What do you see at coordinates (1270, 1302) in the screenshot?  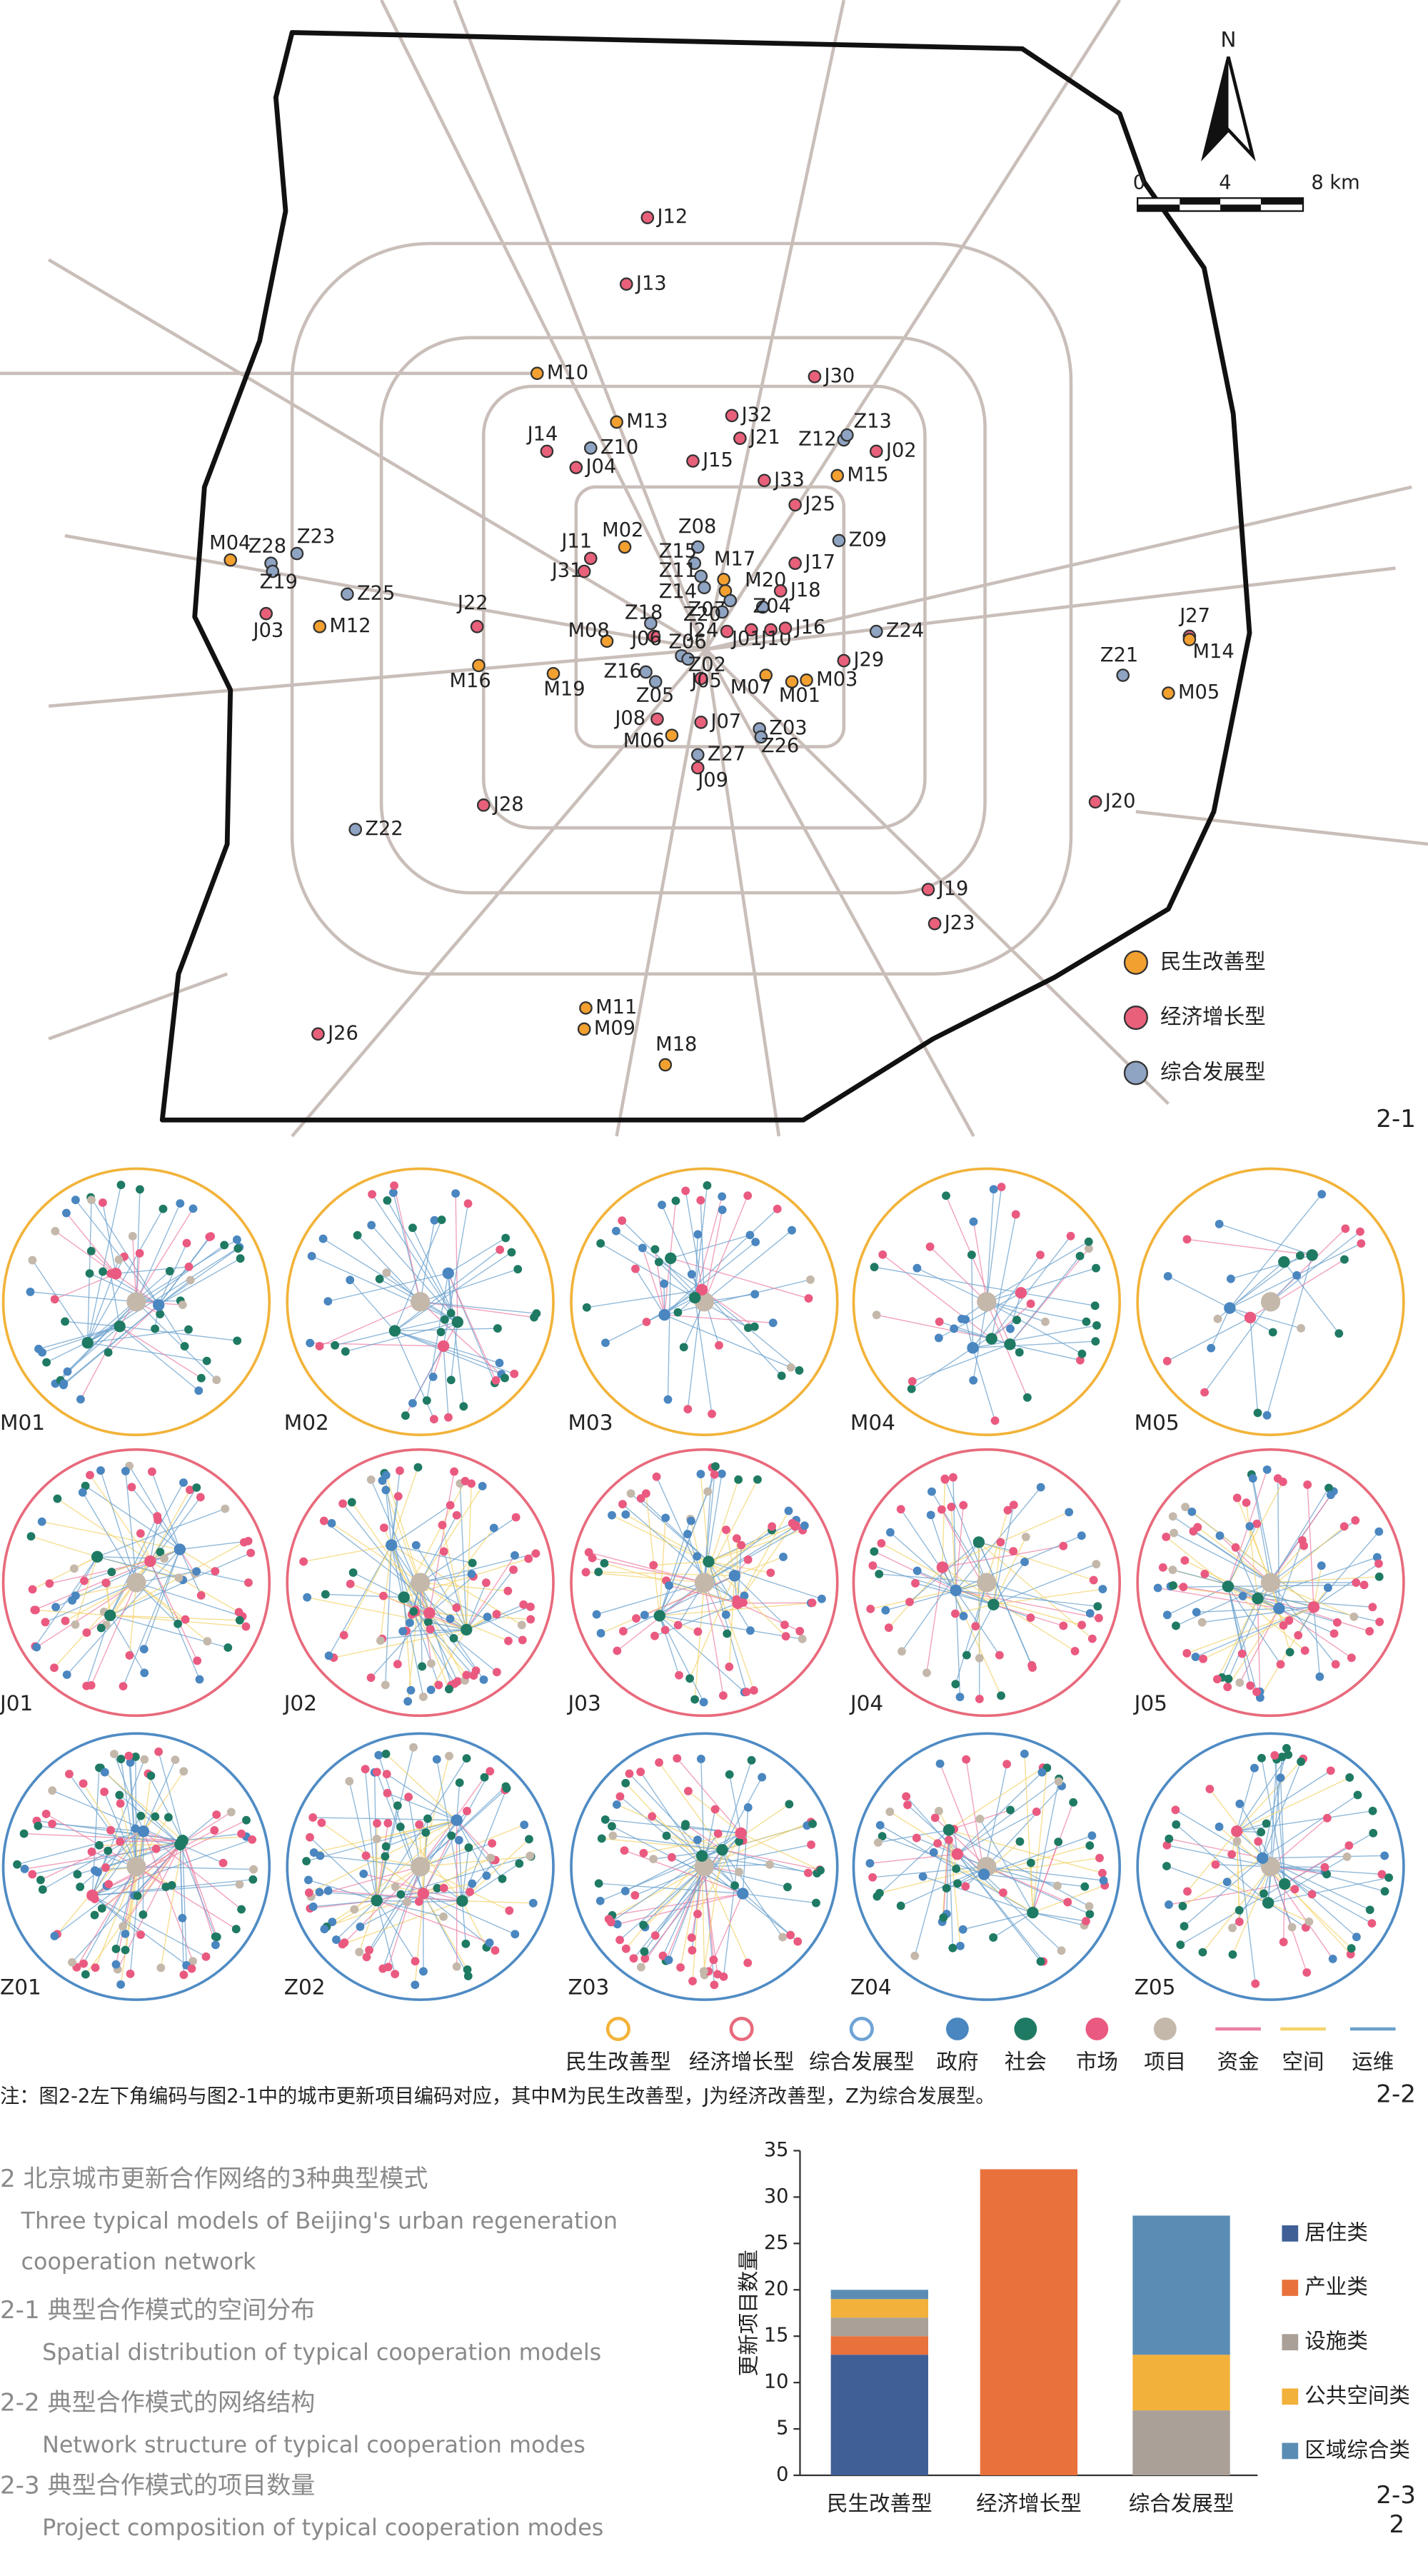 I see `network-panel: M05` at bounding box center [1270, 1302].